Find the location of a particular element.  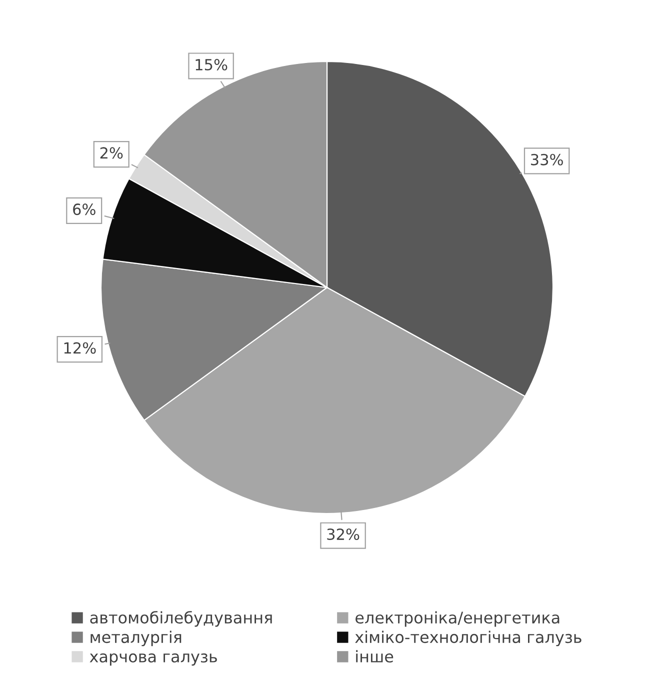

legend-label: харчова галузь is located at coordinates (153, 659).